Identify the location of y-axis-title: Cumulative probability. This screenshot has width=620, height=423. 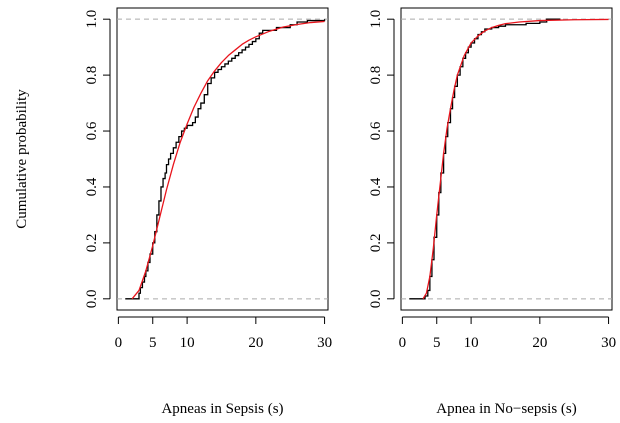
(22, 159).